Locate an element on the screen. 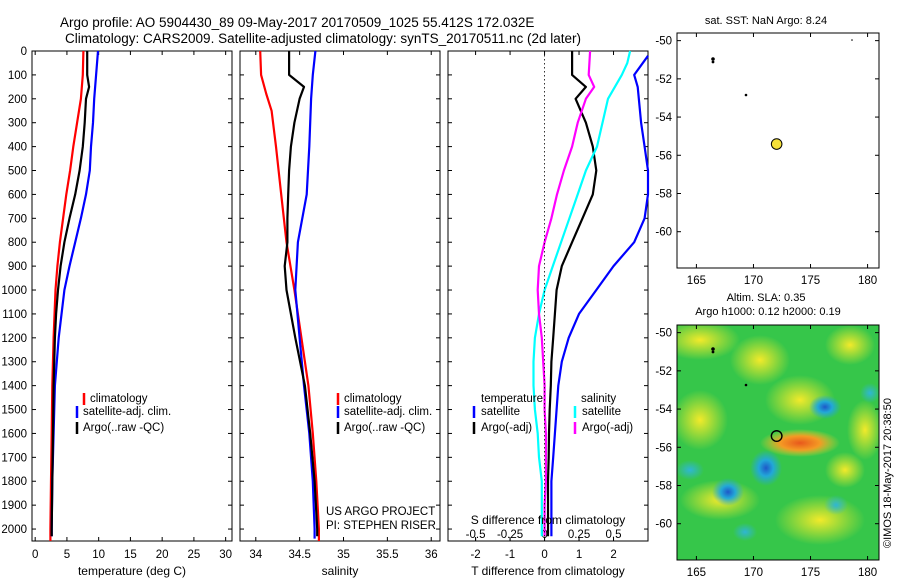  depth-tick-label: 1900 is located at coordinates (14, 506).